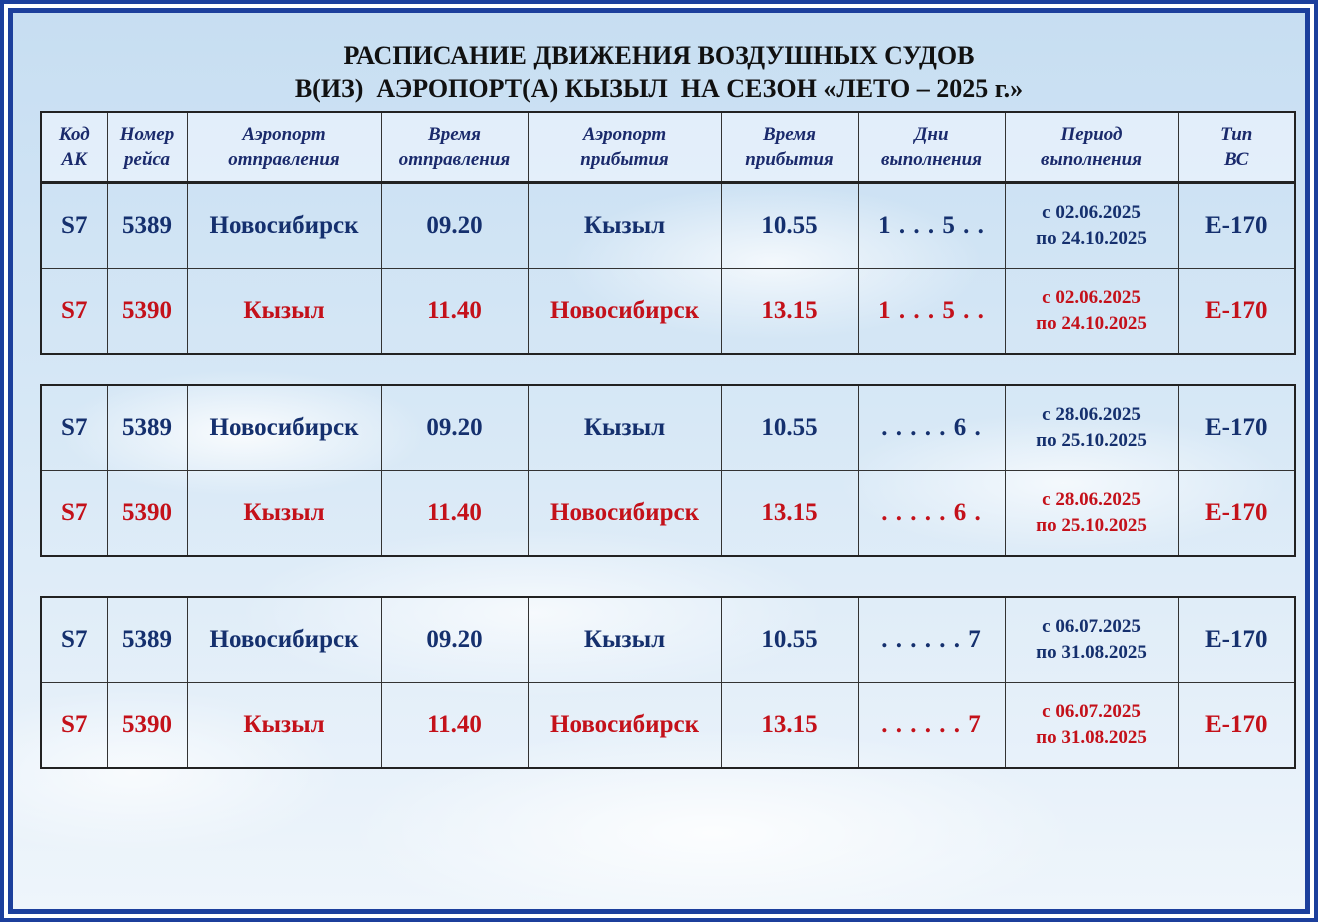 This screenshot has height=922, width=1318. Describe the element at coordinates (931, 147) in the screenshot. I see `header-days: Дни выполнения` at that location.